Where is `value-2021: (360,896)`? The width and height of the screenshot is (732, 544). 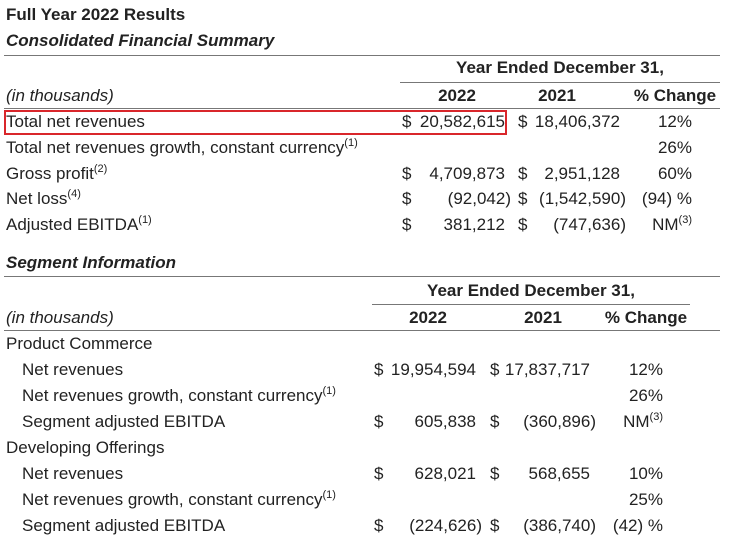
value-2021: (360,896) is located at coordinates (559, 421).